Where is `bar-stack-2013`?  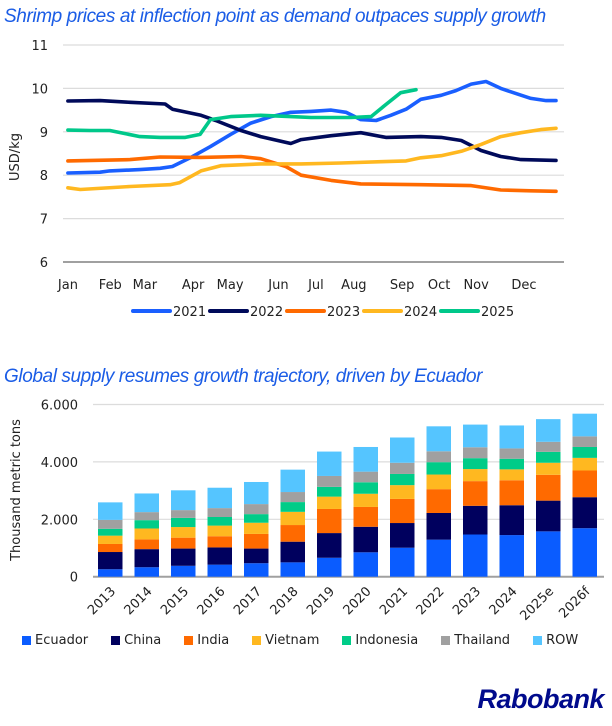 bar-stack-2013 is located at coordinates (110, 539).